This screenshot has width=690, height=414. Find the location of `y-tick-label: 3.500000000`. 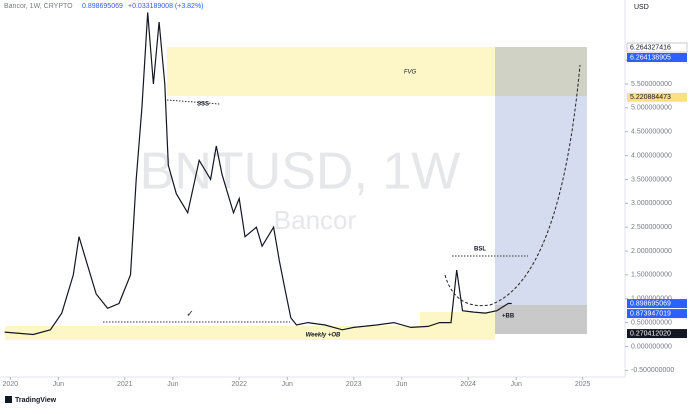

y-tick-label: 3.500000000 is located at coordinates (651, 179).